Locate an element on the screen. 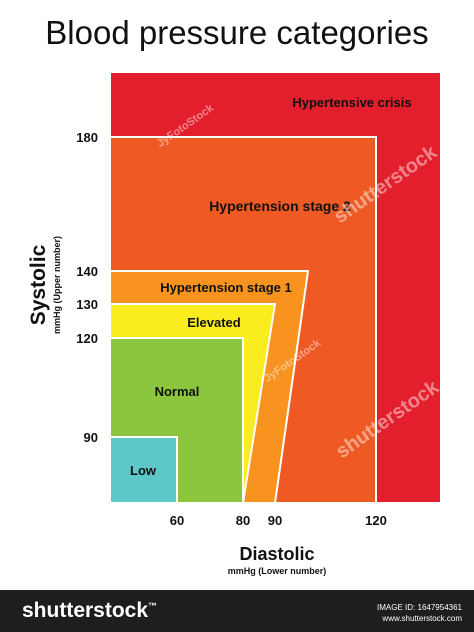  x-axis-sublabel: mmHg (Lower number) is located at coordinates (277, 571).